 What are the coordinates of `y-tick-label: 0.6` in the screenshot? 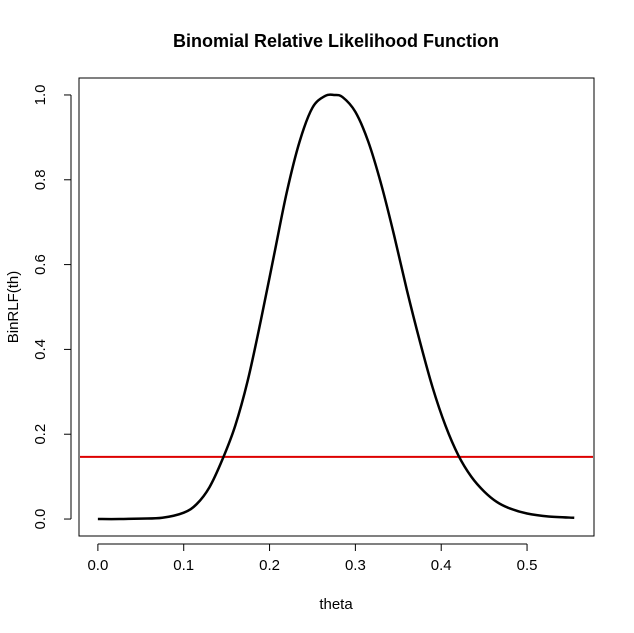 It's located at (40, 264).